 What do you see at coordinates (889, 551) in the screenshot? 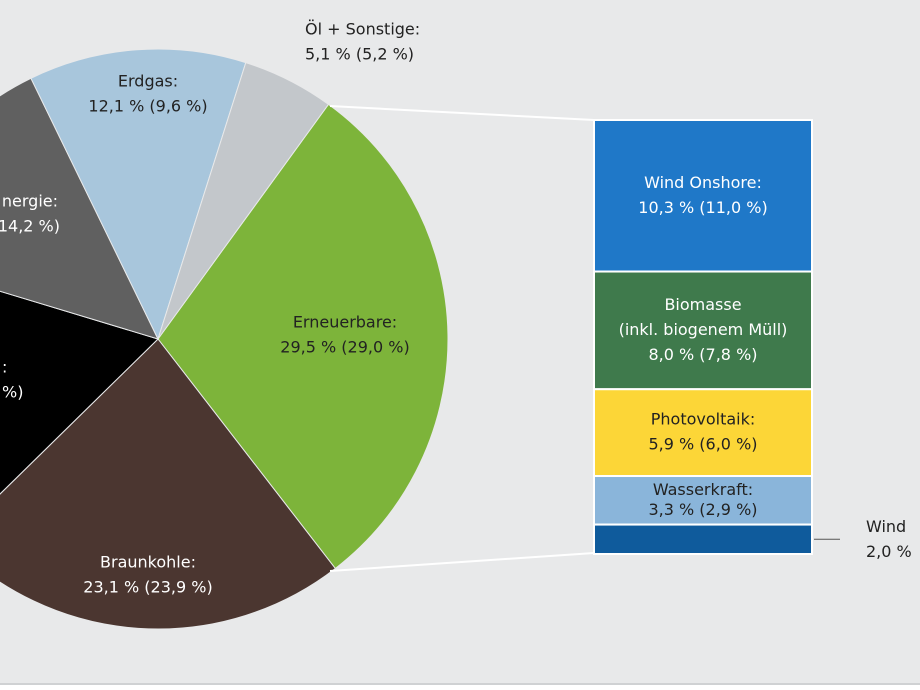
I see `segment-label: 2,0 %` at bounding box center [889, 551].